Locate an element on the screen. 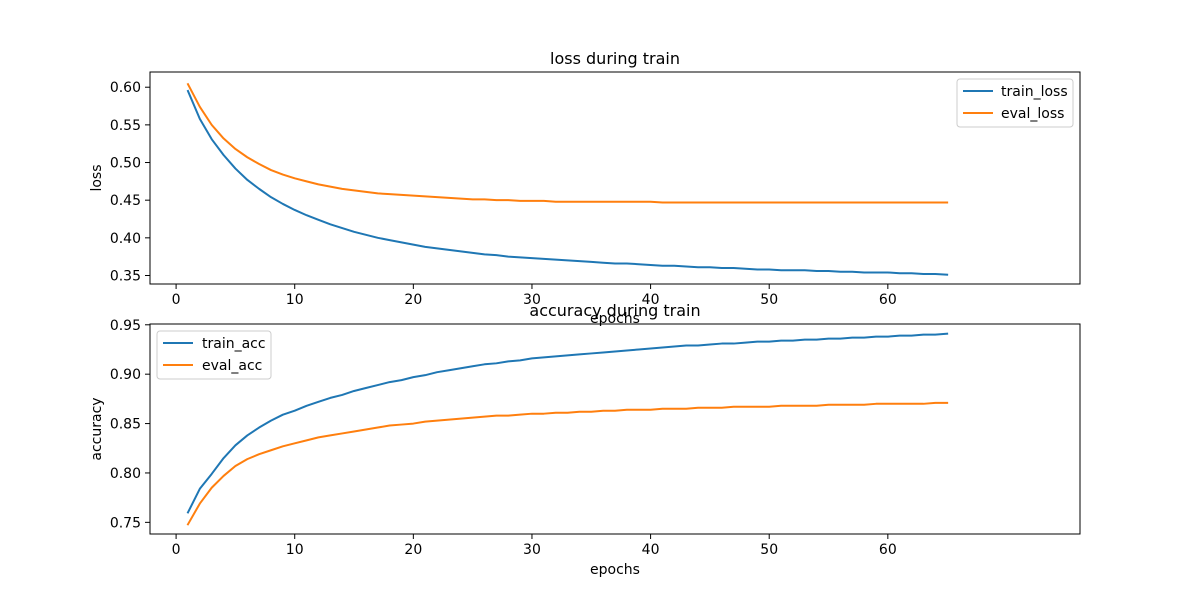 The image size is (1200, 604). loss-panel-title: loss during train is located at coordinates (615, 58).